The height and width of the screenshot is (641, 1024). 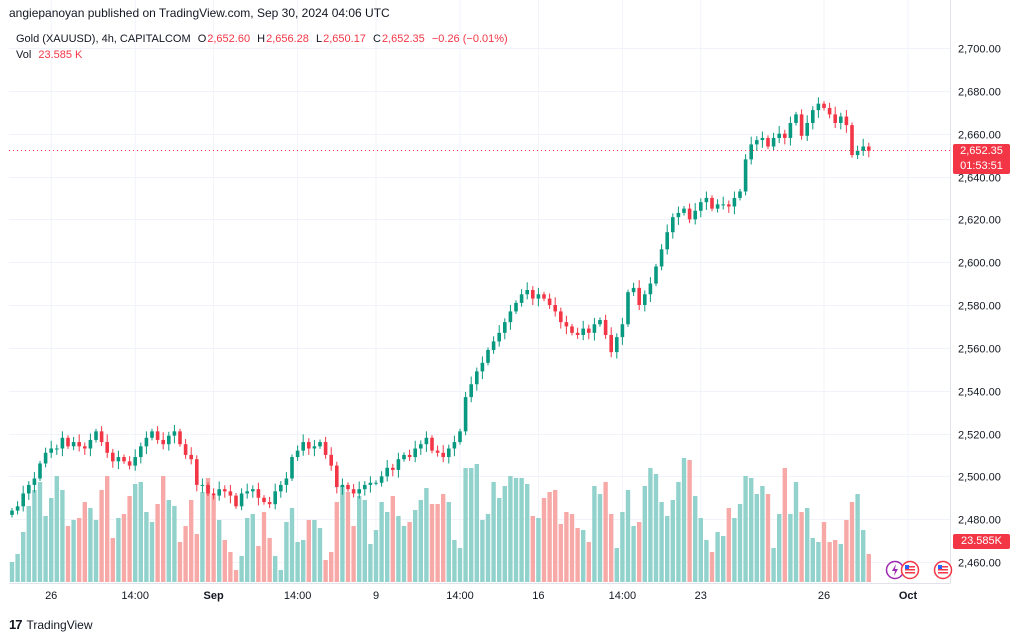 What do you see at coordinates (943, 570) in the screenshot?
I see `us-flag-event-icon-axis` at bounding box center [943, 570].